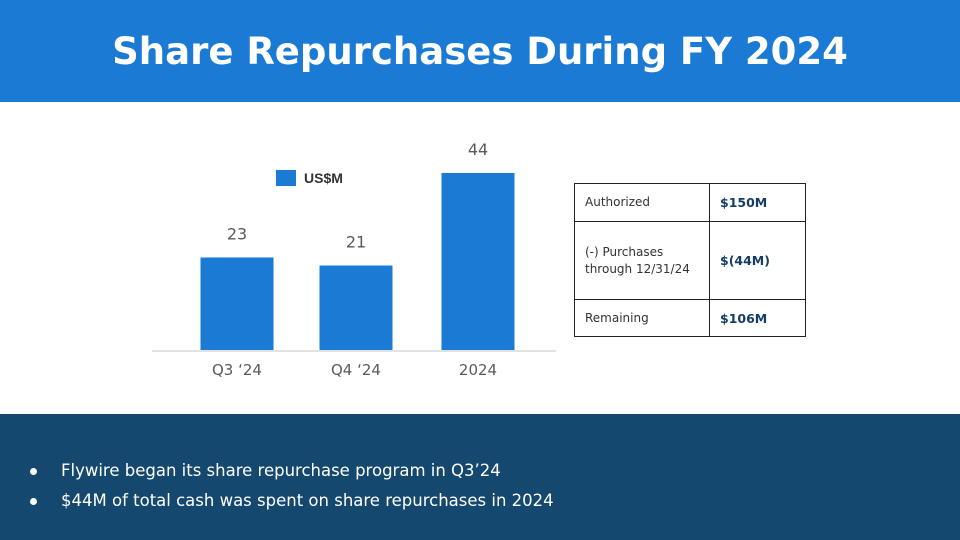 The image size is (960, 540). I want to click on table-value-purchases: $(44M), so click(757, 260).